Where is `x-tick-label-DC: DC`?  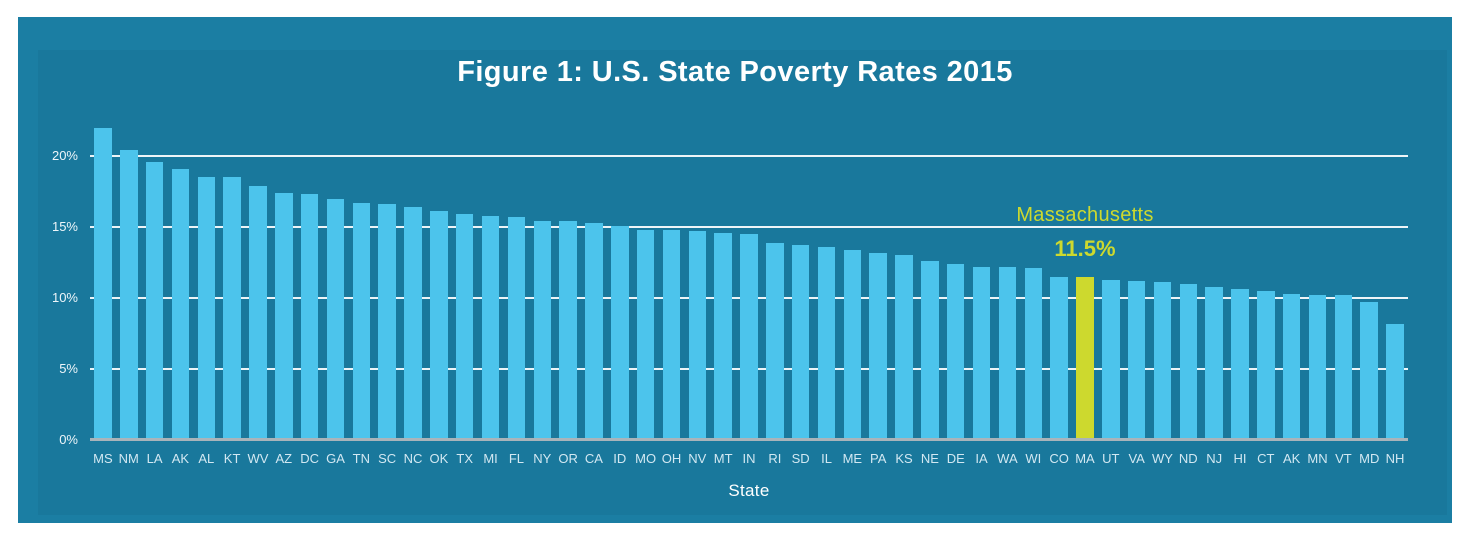
x-tick-label-DC: DC is located at coordinates (310, 458).